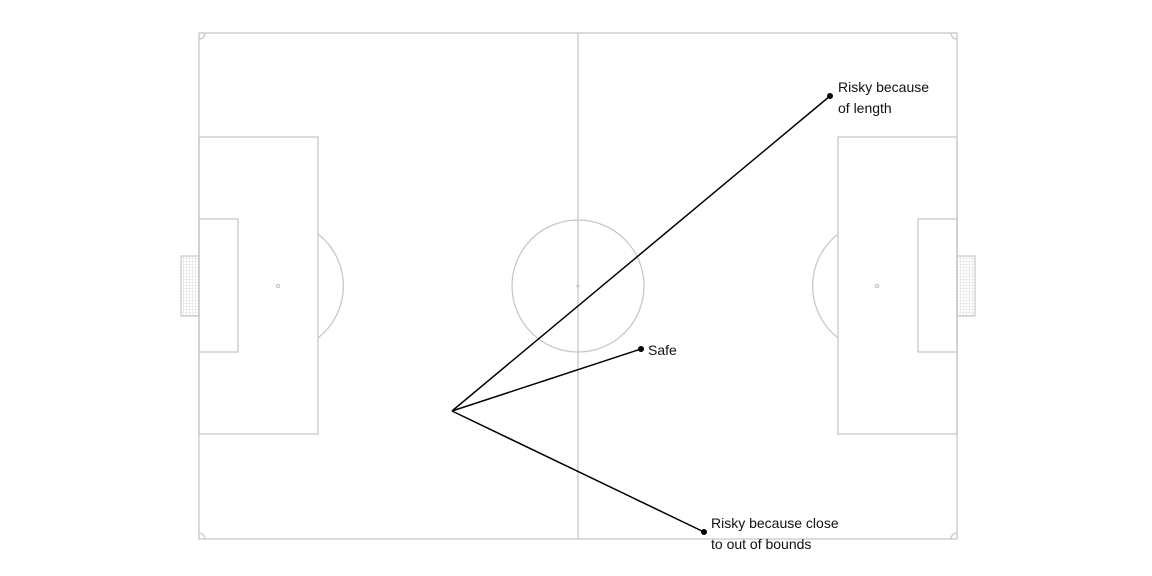 Image resolution: width=1152 pixels, height=576 pixels. What do you see at coordinates (258, 285) in the screenshot?
I see `left-penalty-area` at bounding box center [258, 285].